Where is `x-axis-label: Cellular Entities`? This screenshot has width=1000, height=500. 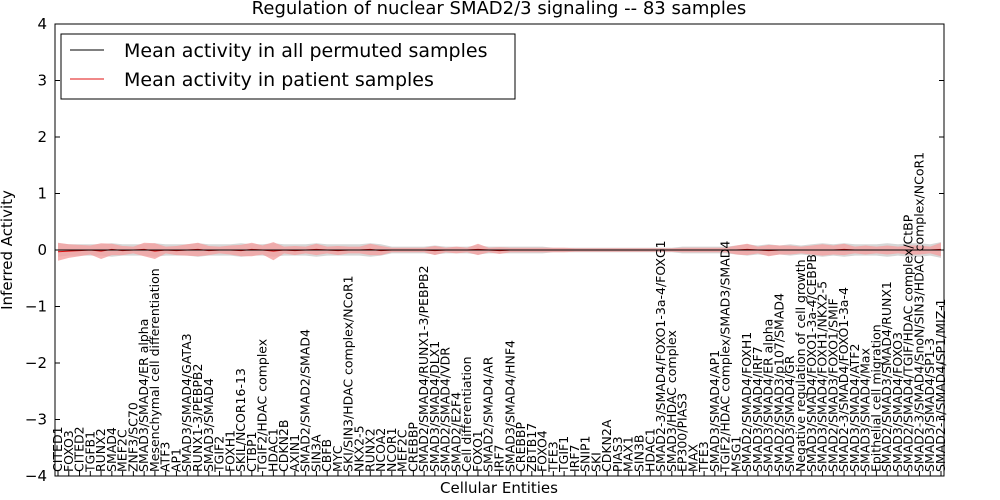 x-axis-label: Cellular Entities is located at coordinates (499, 488).